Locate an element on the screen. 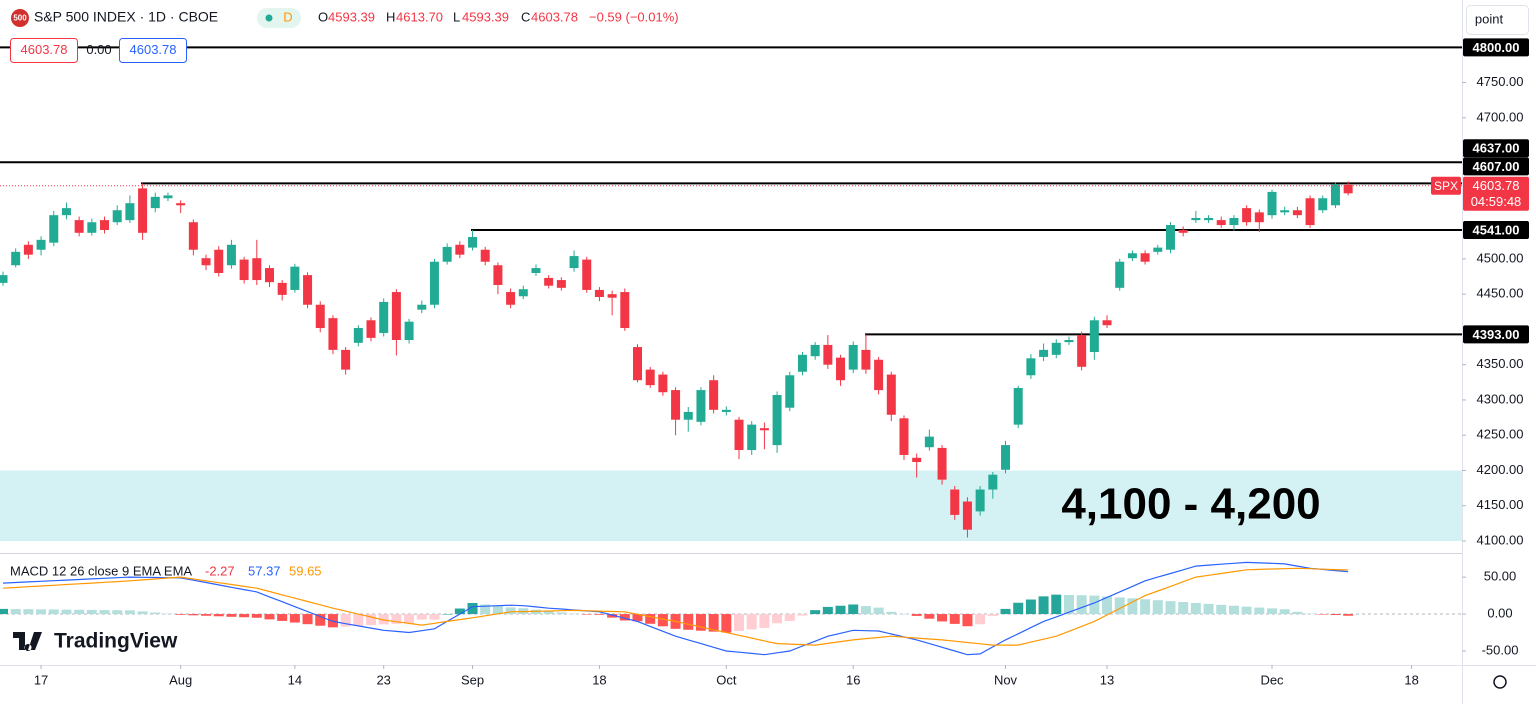 This screenshot has height=704, width=1536. logo-text: TradingView is located at coordinates (116, 641).